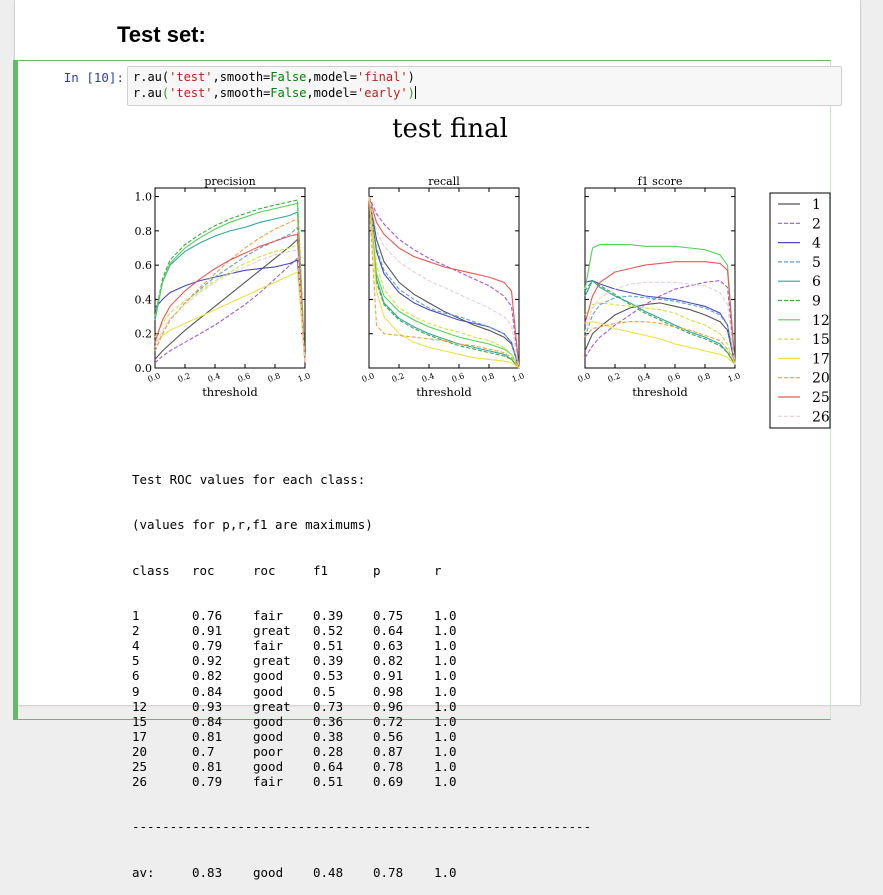 Image resolution: width=883 pixels, height=895 pixels. What do you see at coordinates (144, 231) in the screenshot?
I see `y-tick-label: 0.8` at bounding box center [144, 231].